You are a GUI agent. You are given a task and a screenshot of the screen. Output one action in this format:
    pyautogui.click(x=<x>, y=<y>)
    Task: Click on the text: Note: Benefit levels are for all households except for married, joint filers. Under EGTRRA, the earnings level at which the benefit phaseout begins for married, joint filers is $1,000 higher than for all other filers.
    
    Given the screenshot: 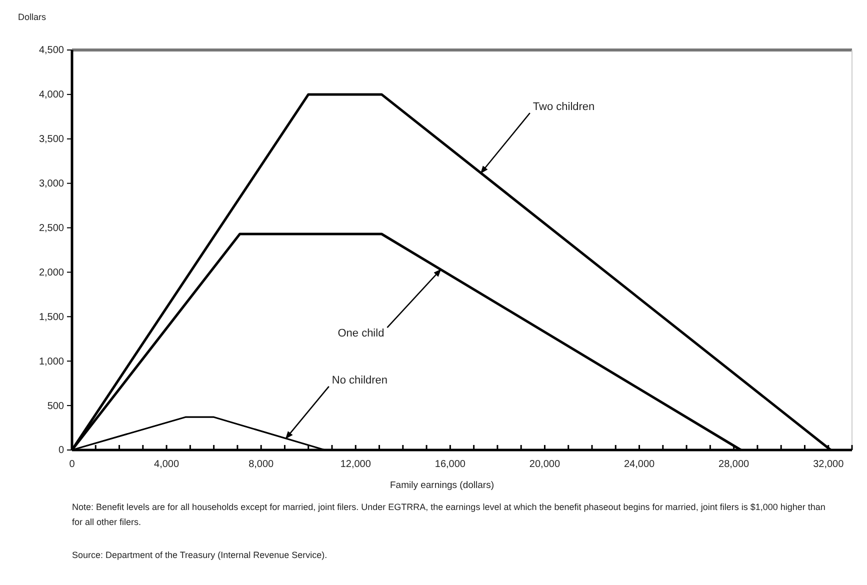 What is the action you would take?
    pyautogui.click(x=449, y=515)
    